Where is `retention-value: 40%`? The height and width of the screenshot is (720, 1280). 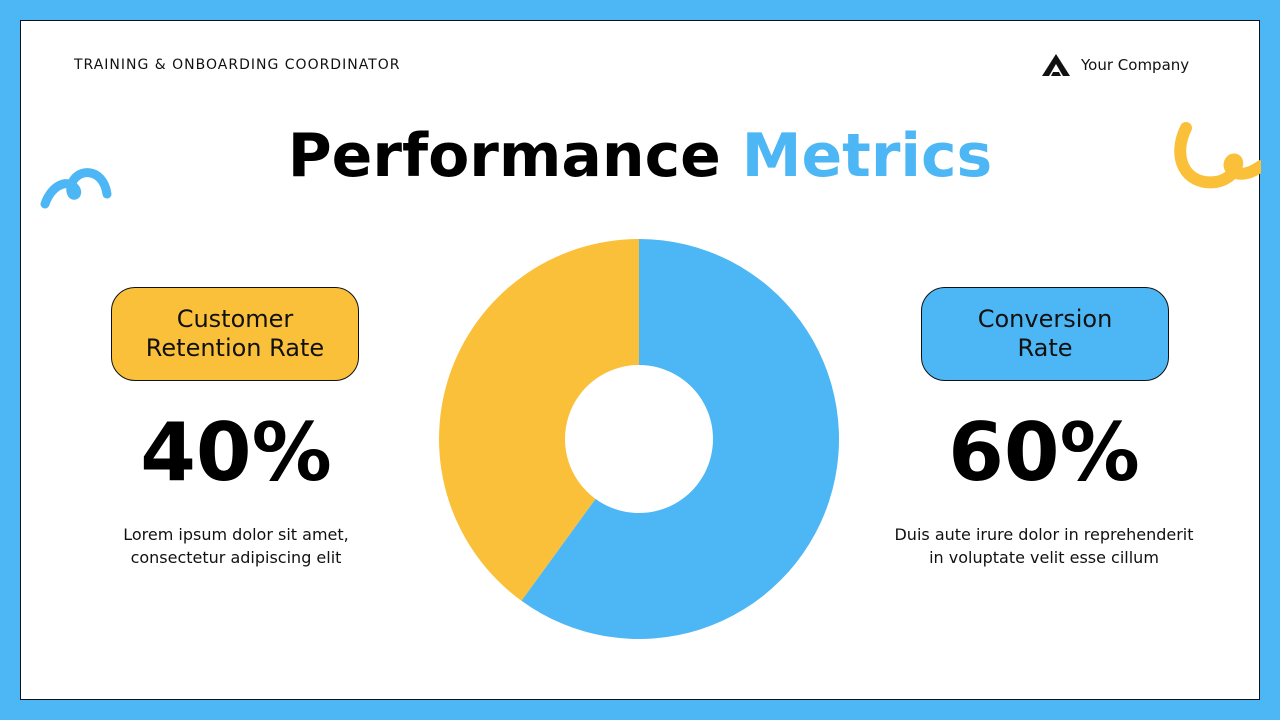 retention-value: 40% is located at coordinates (236, 452).